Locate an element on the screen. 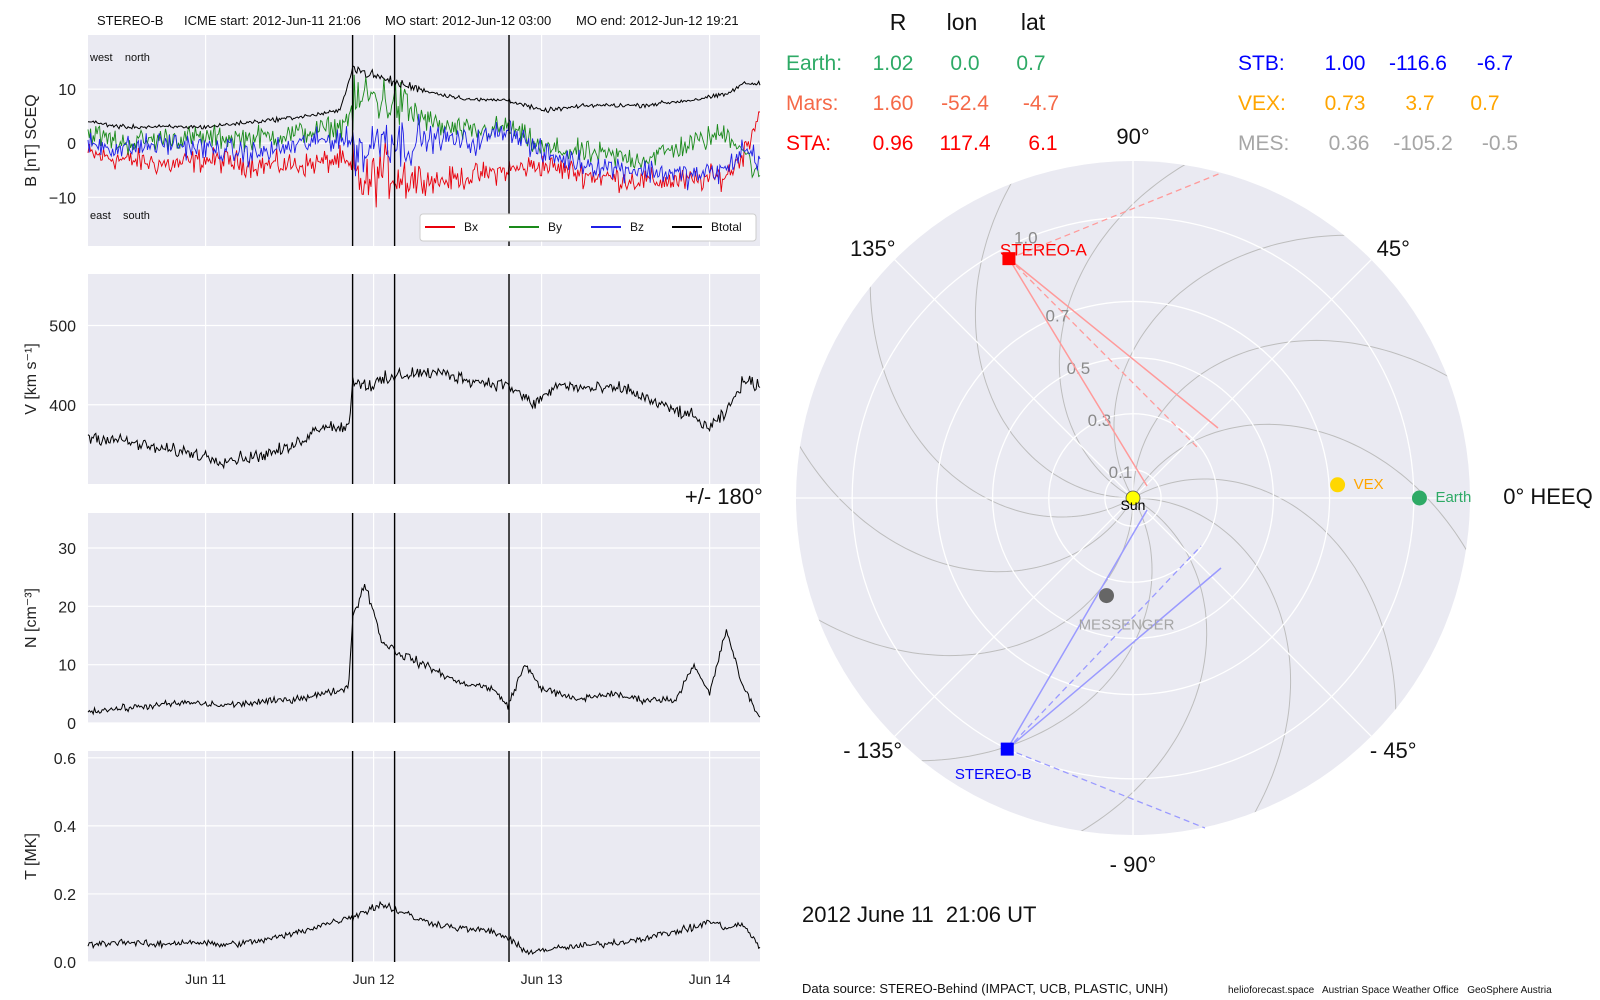 Image resolution: width=1600 pixels, height=1000 pixels. stereo-b-label: STEREO-B is located at coordinates (993, 774).